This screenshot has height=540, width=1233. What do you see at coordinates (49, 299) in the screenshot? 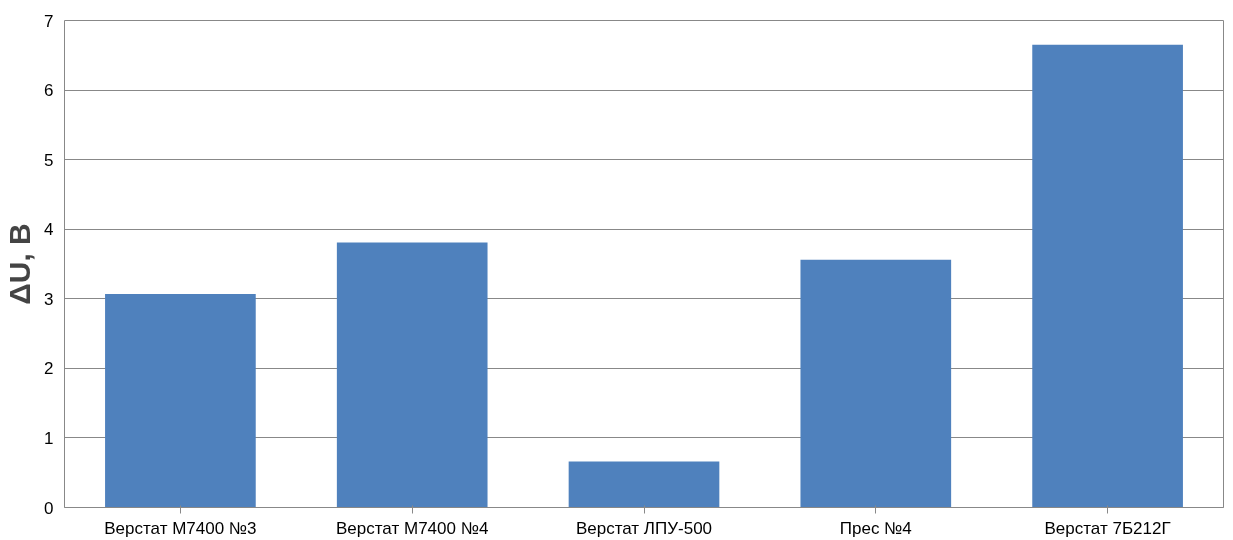
I see `y-tick-label: 3` at bounding box center [49, 299].